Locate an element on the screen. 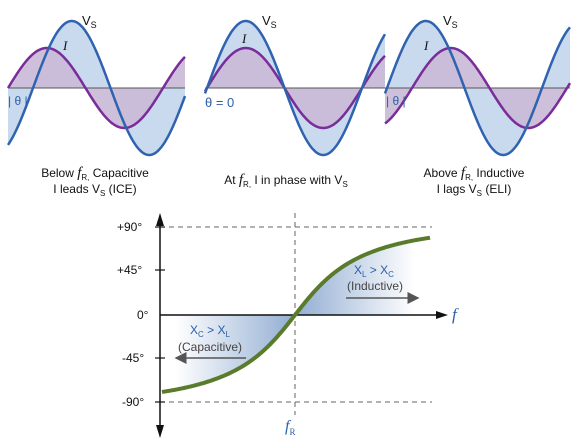 Image resolution: width=576 pixels, height=445 pixels. inductive-label: (Inductive) is located at coordinates (375, 286).